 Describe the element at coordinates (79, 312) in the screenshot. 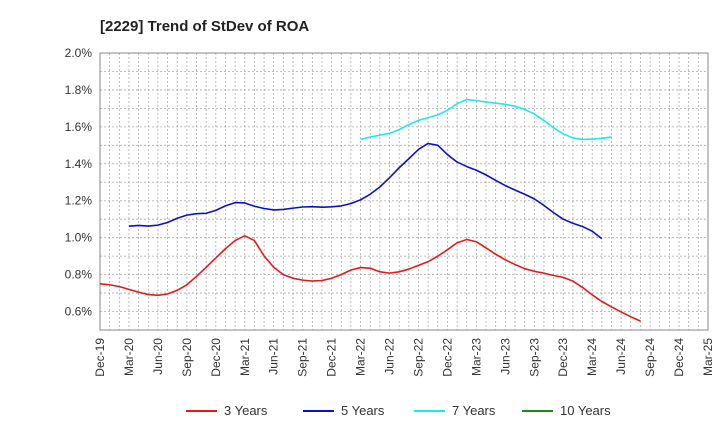

I see `y-tick-label: 0.6%` at that location.